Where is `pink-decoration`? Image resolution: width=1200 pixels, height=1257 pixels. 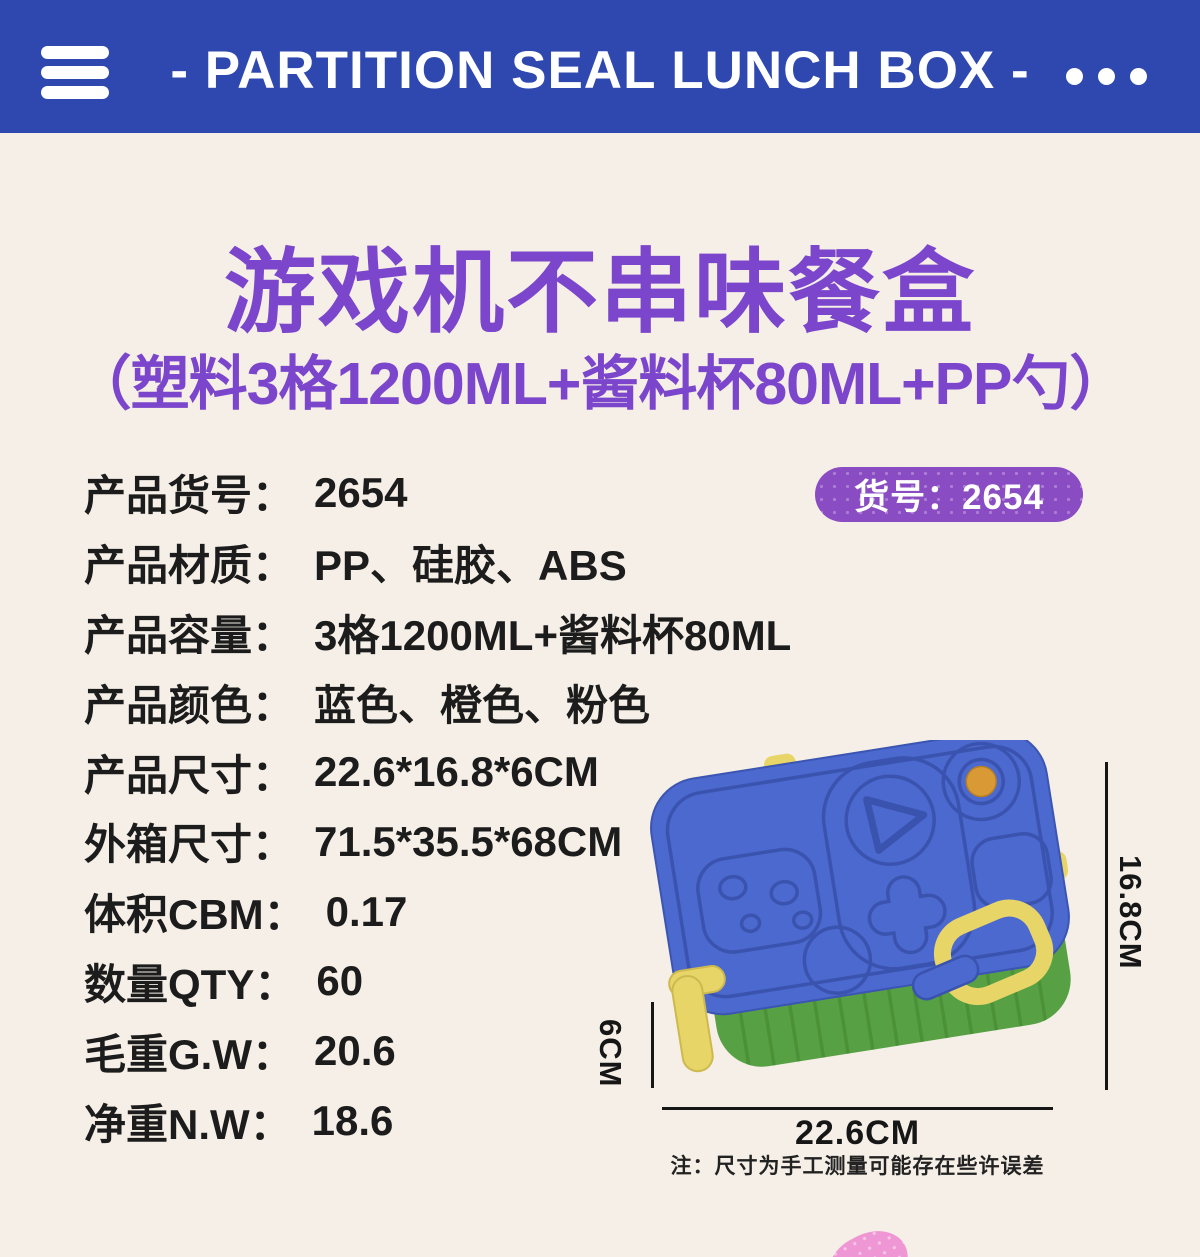 pink-decoration is located at coordinates (869, 1237).